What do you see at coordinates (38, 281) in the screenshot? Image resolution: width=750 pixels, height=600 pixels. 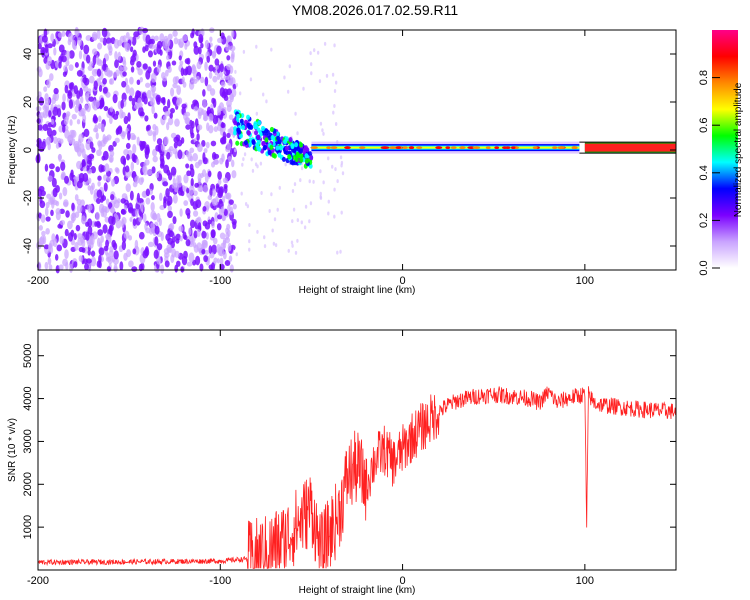 I see `spectrogram-xtick-label: -200` at bounding box center [38, 281].